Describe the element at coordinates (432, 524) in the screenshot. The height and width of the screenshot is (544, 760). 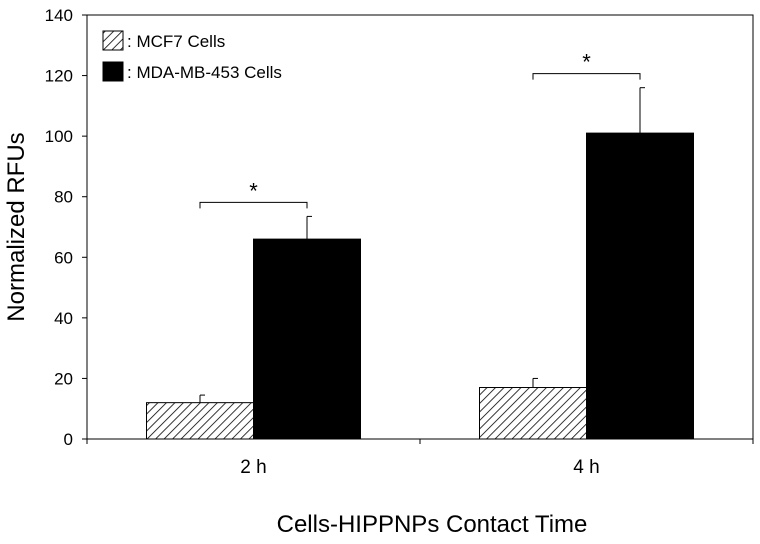
I see `x-axis-label: Cells-HIPPNPs Contact Time` at that location.